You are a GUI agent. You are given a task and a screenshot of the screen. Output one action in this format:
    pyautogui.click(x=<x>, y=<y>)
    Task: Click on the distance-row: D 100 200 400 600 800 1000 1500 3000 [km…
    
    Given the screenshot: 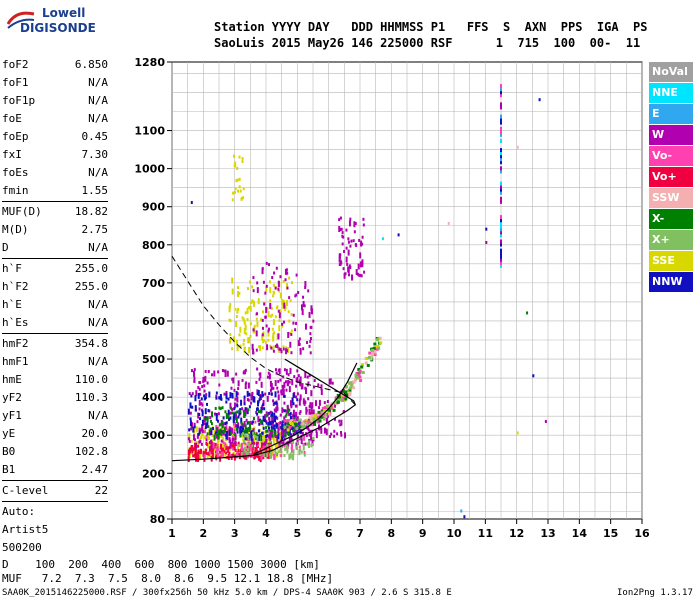 What is the action you would take?
    pyautogui.click(x=161, y=564)
    